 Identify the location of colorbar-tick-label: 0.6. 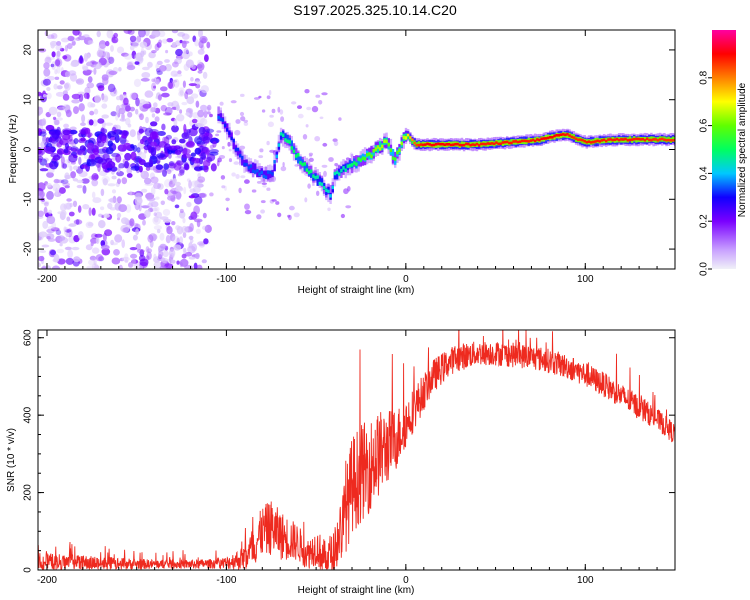
(704, 125).